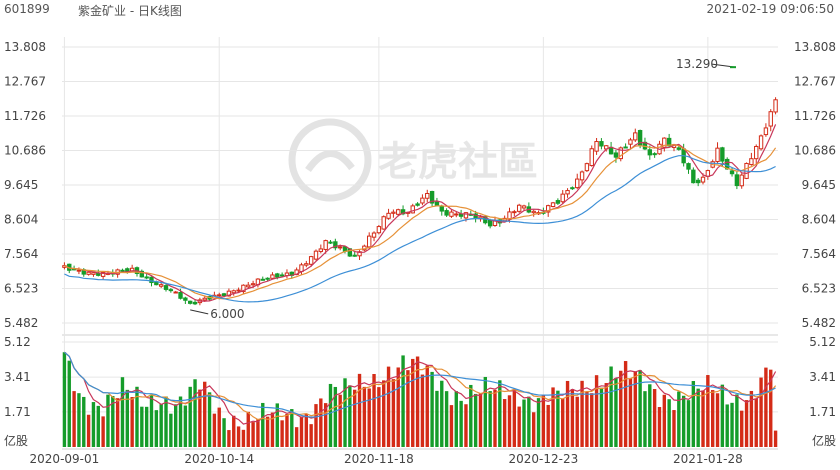  I want to click on price-tick-left: 8.604, so click(21, 220).